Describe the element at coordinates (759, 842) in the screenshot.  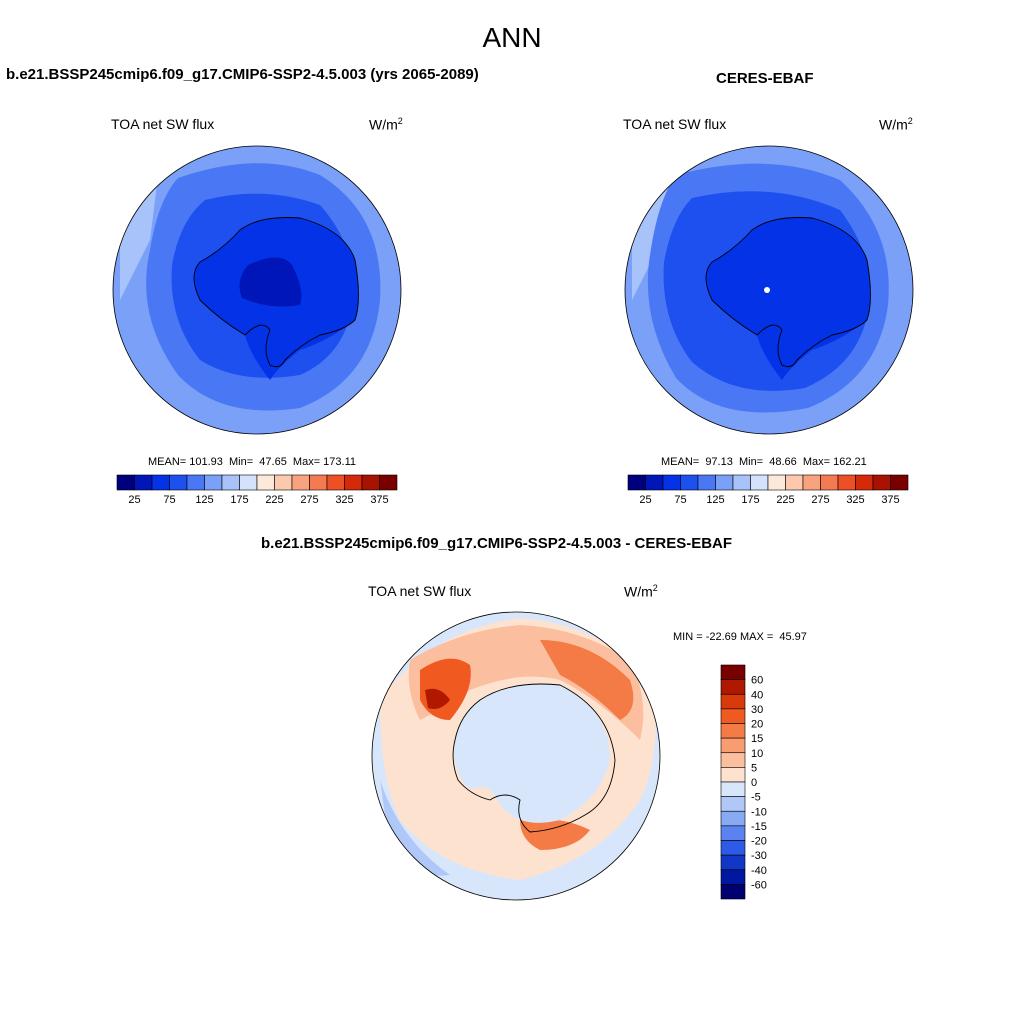
I see `colorbar-tick-label: -20` at that location.